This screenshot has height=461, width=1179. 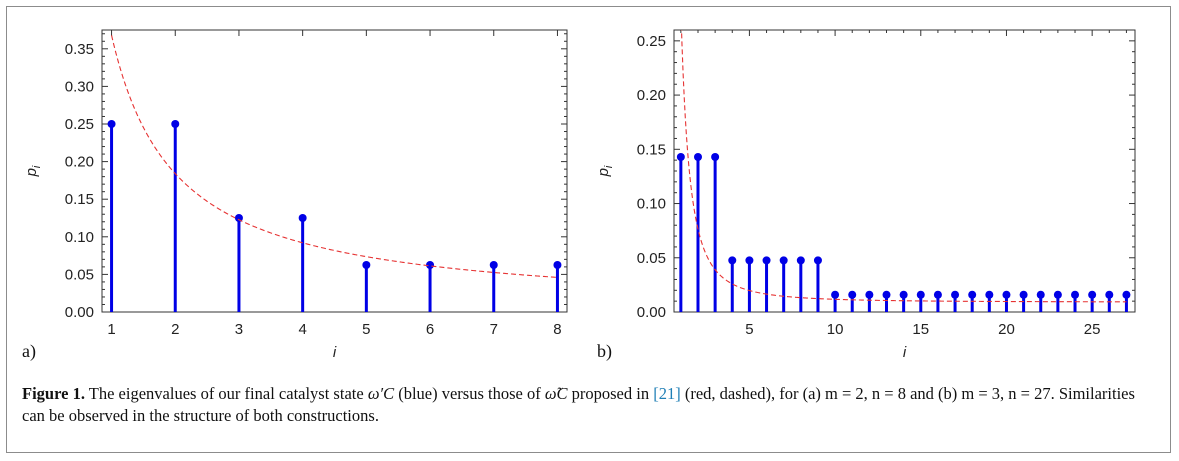 I want to click on x-tick-label: 4, so click(x=302, y=329).